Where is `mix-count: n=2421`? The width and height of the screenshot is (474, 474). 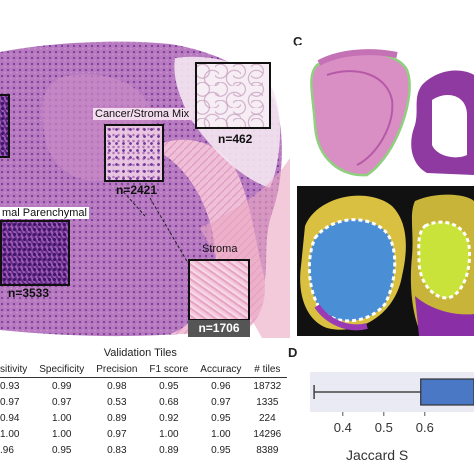
mix-count: n=2421 is located at coordinates (137, 190).